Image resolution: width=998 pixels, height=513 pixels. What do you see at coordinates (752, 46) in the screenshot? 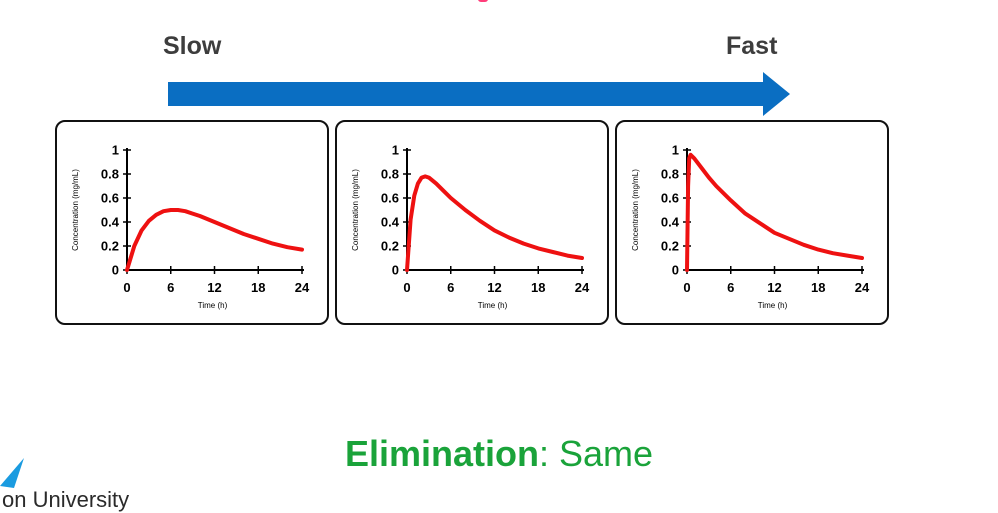
I see `fast-label: Fast` at bounding box center [752, 46].